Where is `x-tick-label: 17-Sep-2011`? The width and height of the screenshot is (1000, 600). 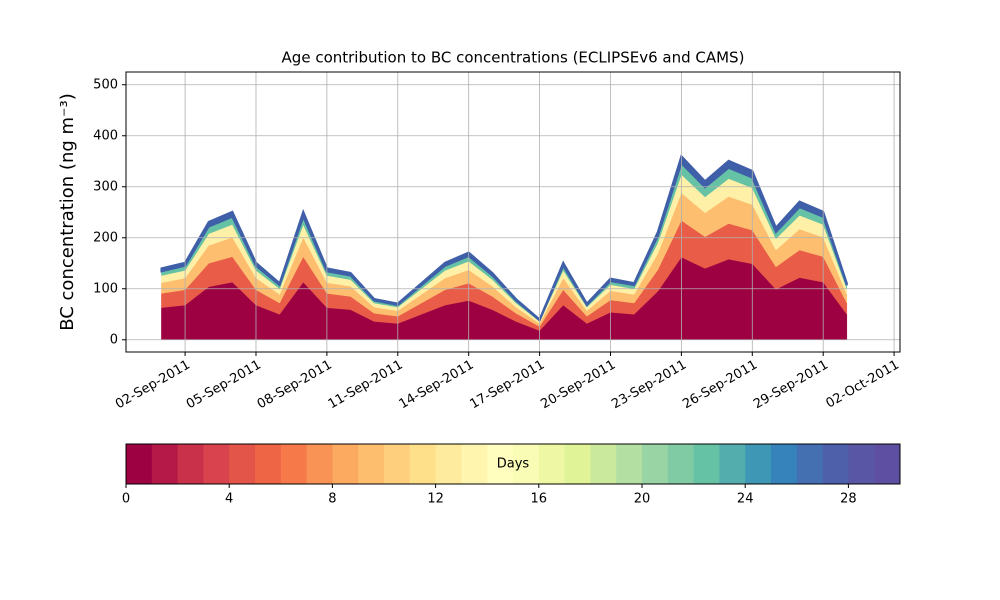 x-tick-label: 17-Sep-2011 is located at coordinates (508, 385).